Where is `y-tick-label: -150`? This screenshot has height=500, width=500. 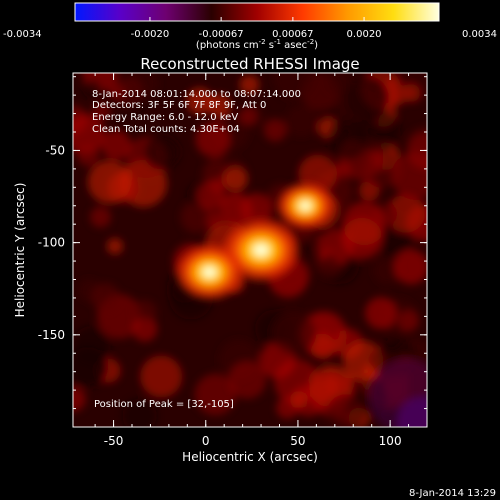
y-tick-label: -150 is located at coordinates (51, 335).